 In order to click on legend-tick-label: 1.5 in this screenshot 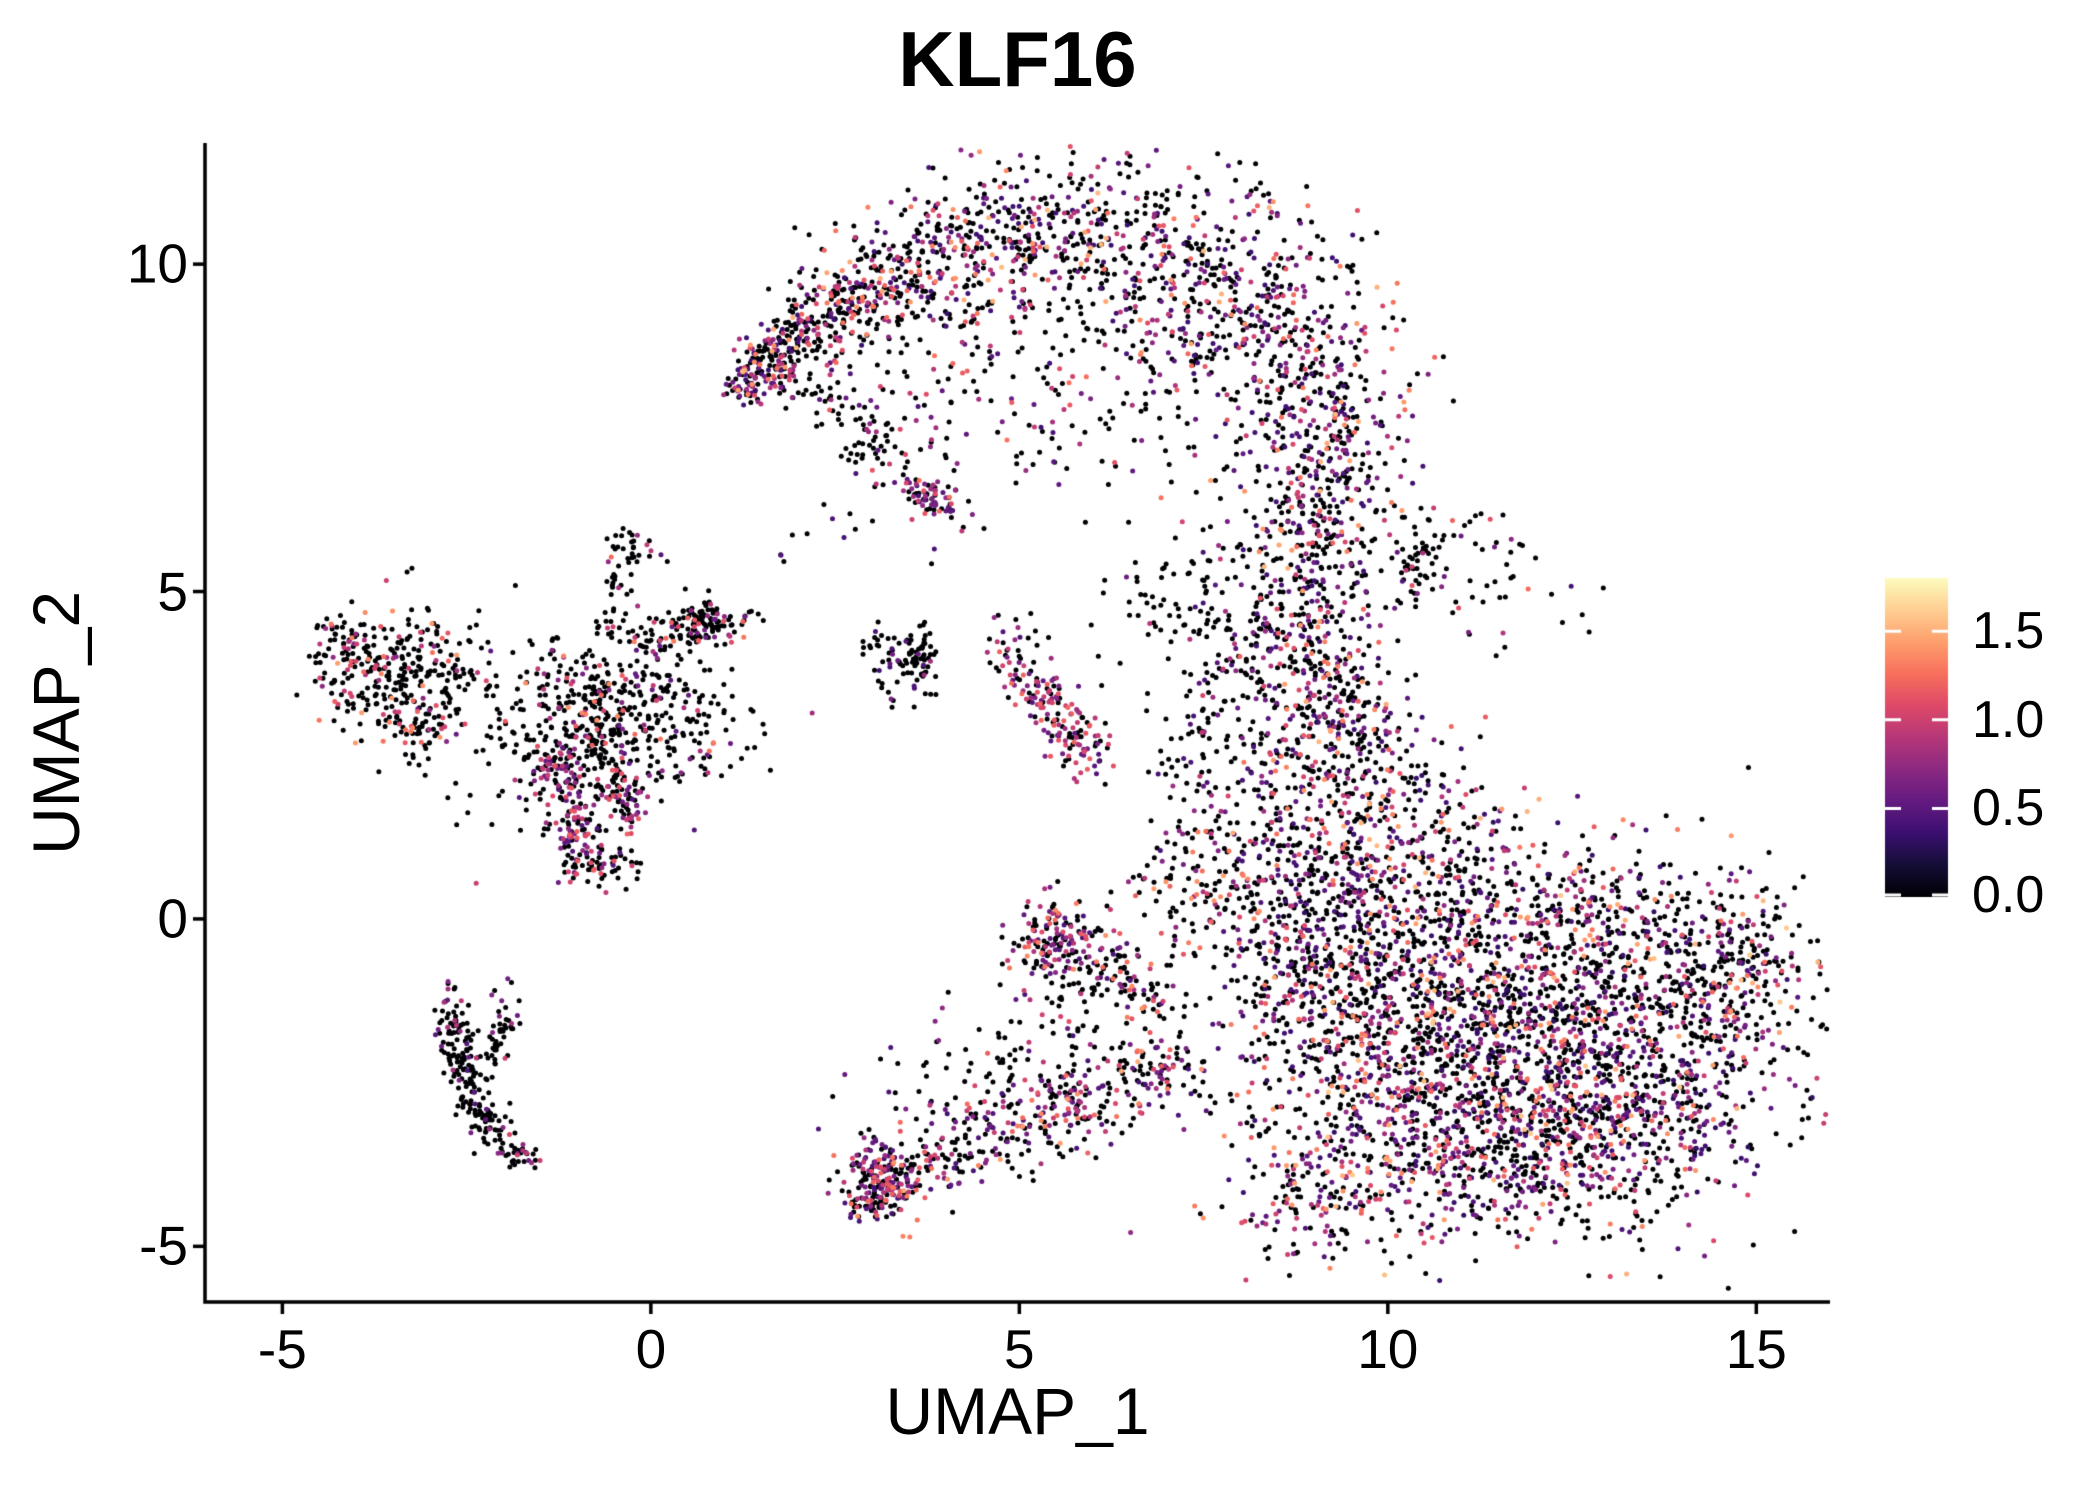, I will do `click(2008, 631)`.